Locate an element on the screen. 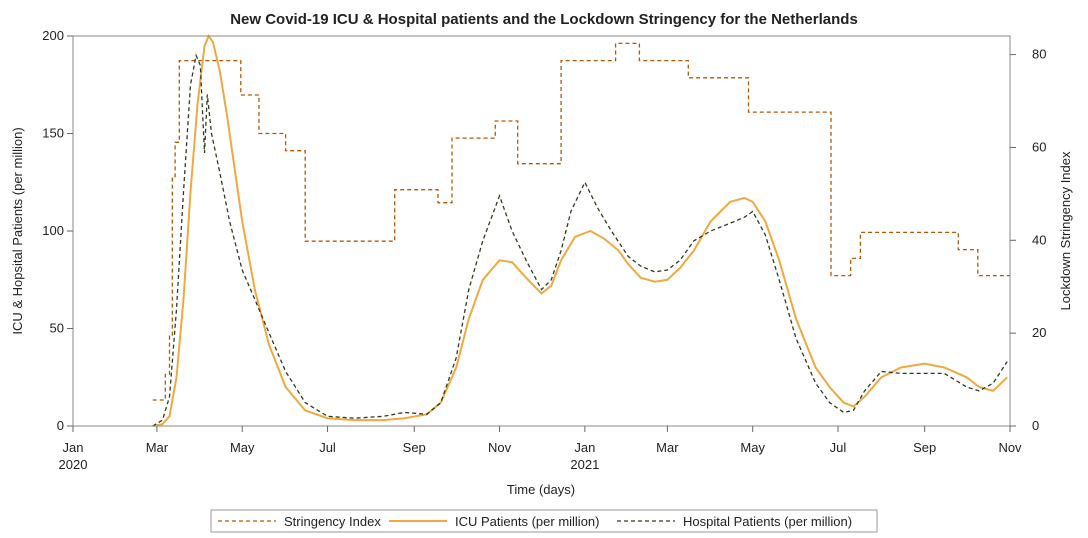 This screenshot has height=538, width=1088. y-axis-left: 0 50 100 150 200 is located at coordinates (57, 230).